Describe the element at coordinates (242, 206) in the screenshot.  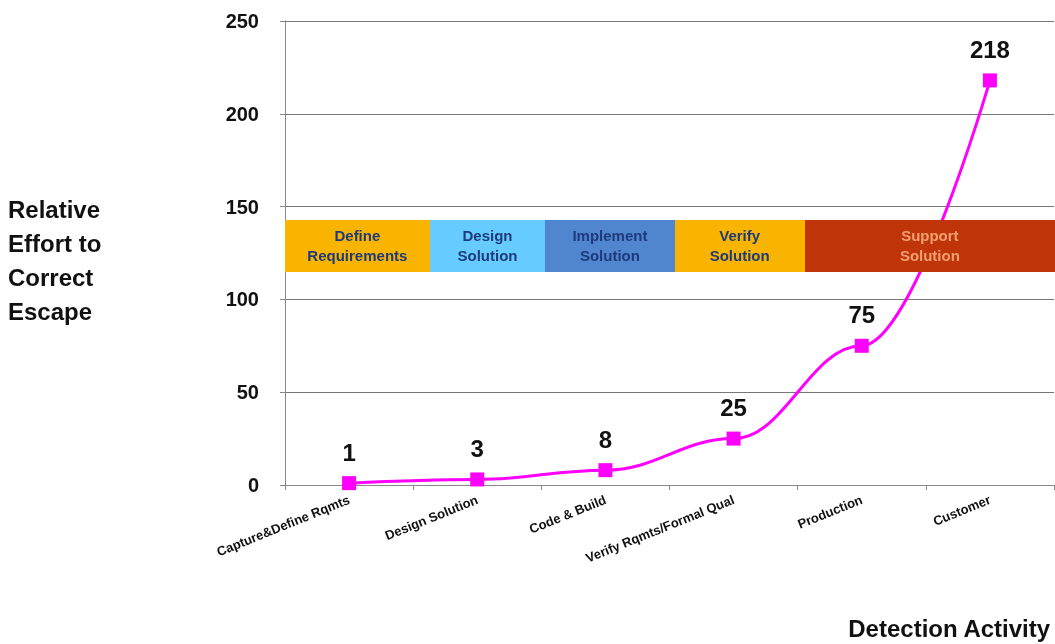
I see `y-tick-label: 150` at that location.